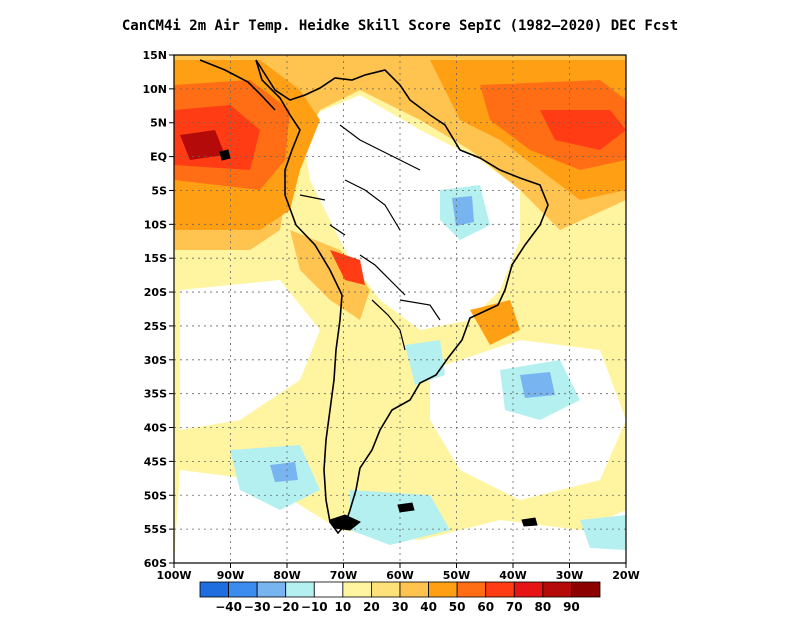 Image resolution: width=800 pixels, height=618 pixels. What do you see at coordinates (154, 89) in the screenshot?
I see `lat-tick-label: 10N` at bounding box center [154, 89].